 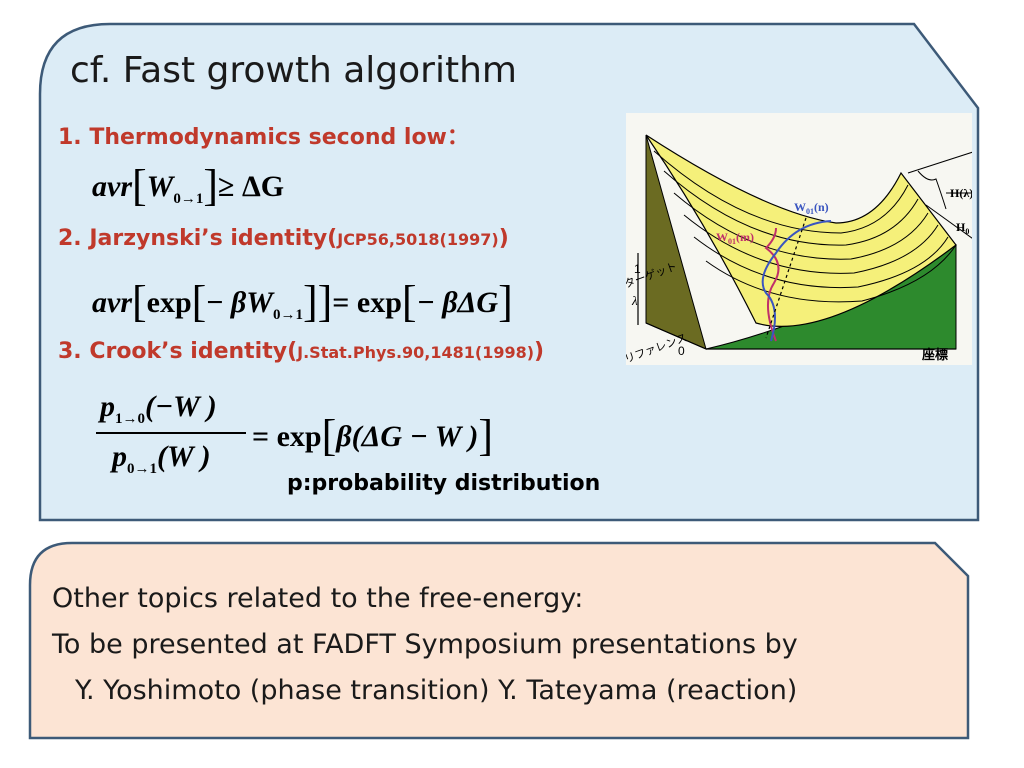 What do you see at coordinates (811, 208) in the screenshot?
I see `figure-label-w01n: W01(n)` at bounding box center [811, 208].